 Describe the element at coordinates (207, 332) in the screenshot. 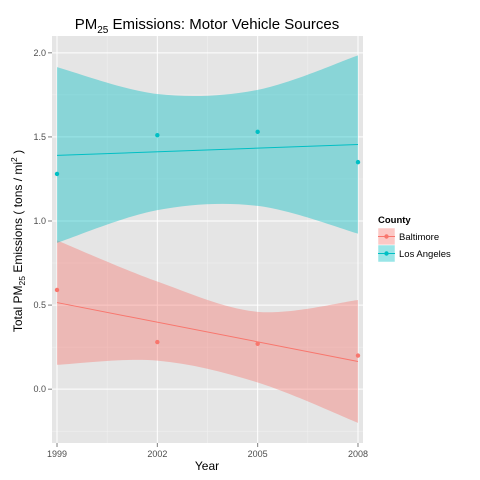

I see `baltimore-fit-line` at that location.